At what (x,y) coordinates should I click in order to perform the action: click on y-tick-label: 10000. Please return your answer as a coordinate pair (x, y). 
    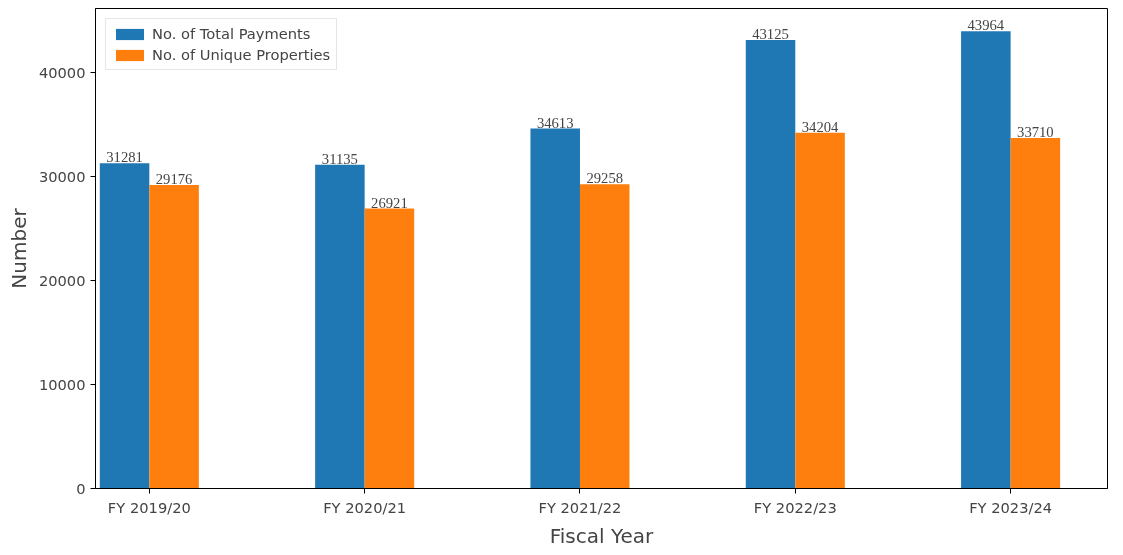
    Looking at the image, I should click on (62, 384).